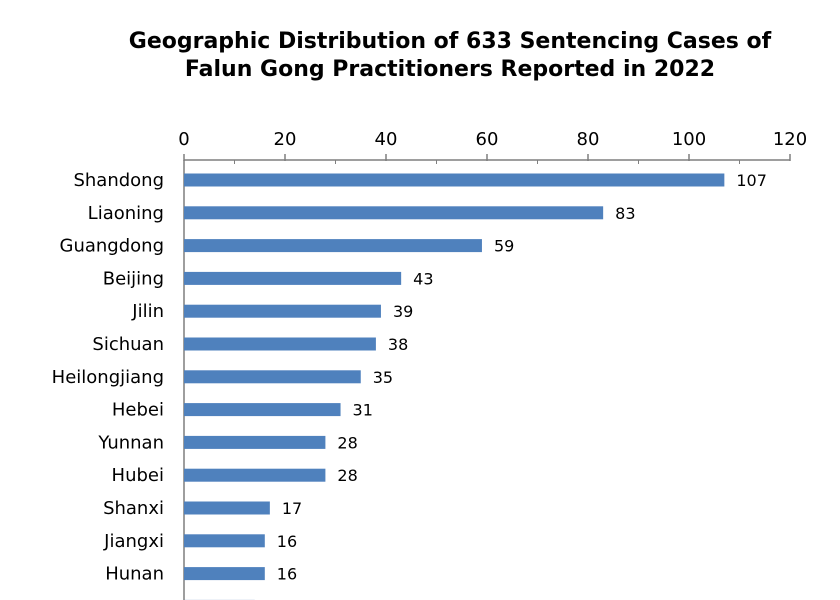  Describe the element at coordinates (504, 246) in the screenshot. I see `data-label: 59` at that location.